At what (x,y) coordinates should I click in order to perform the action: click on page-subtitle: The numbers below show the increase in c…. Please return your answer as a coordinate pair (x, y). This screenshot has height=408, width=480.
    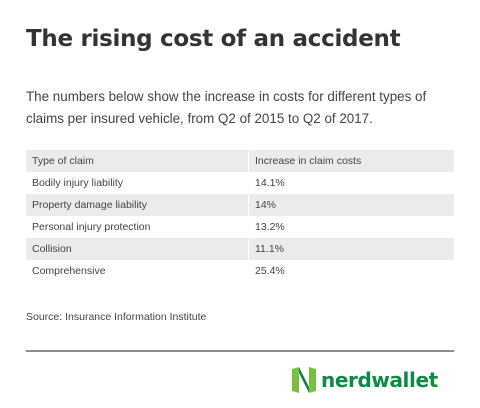
    Looking at the image, I should click on (226, 107).